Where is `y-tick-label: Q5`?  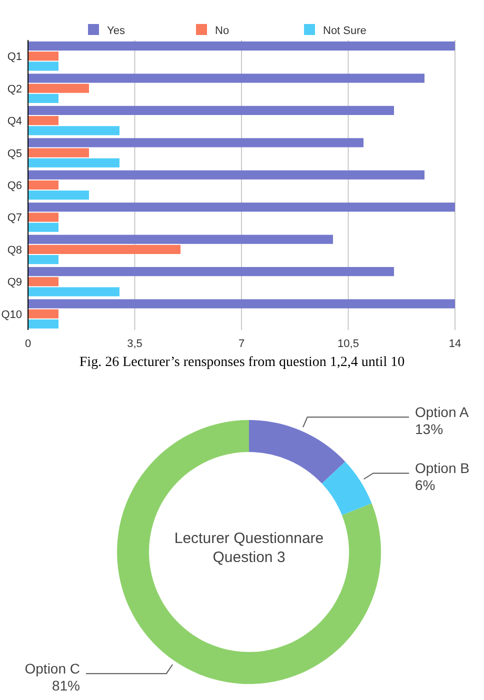
y-tick-label: Q5 is located at coordinates (14, 154).